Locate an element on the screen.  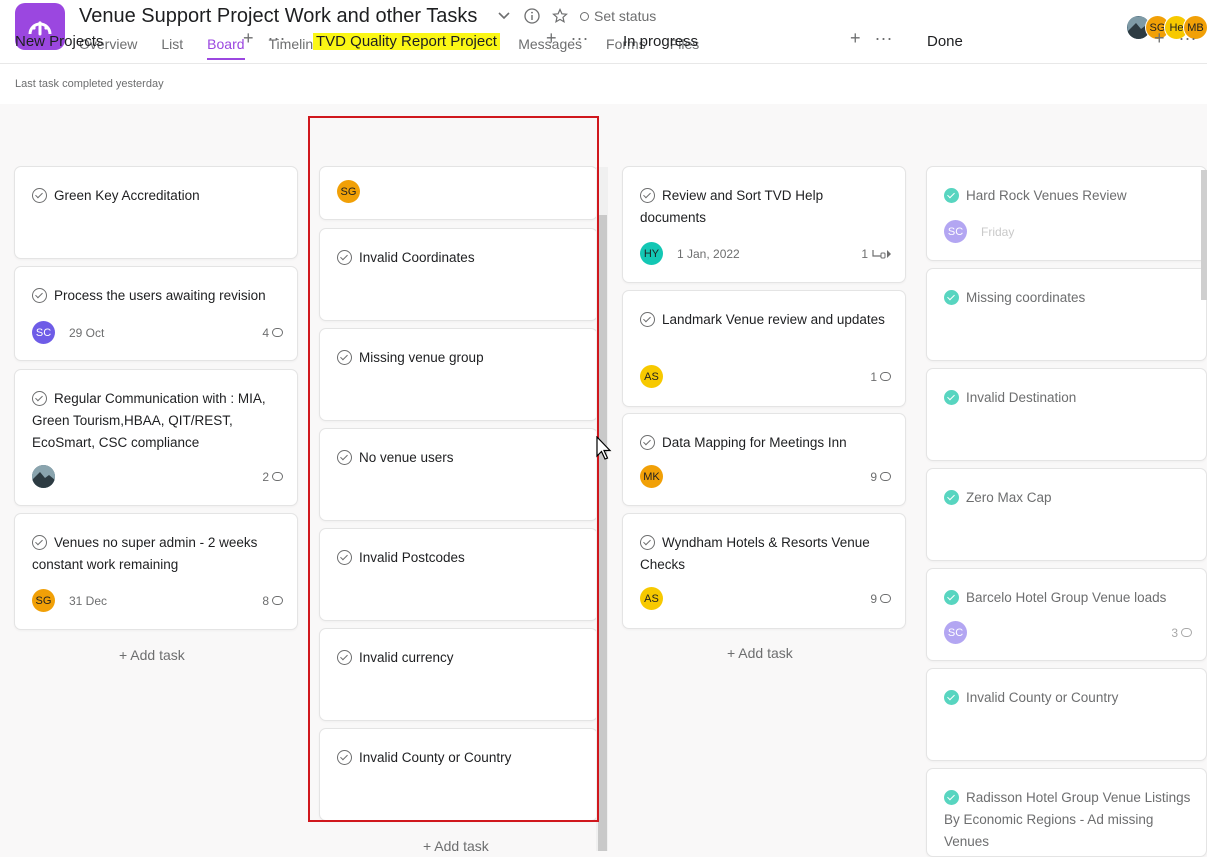
scrollbar-thumb is located at coordinates (602, 533).